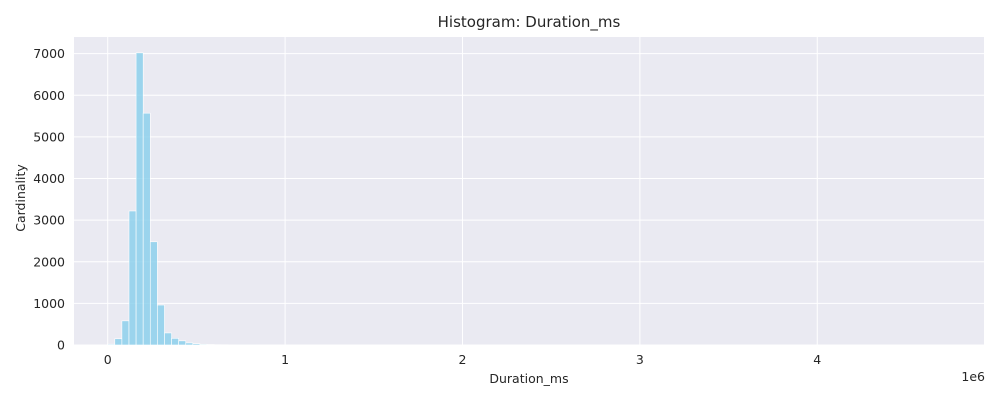 Image resolution: width=1000 pixels, height=400 pixels. What do you see at coordinates (49, 303) in the screenshot?
I see `y-tick-label: 1000` at bounding box center [49, 303].